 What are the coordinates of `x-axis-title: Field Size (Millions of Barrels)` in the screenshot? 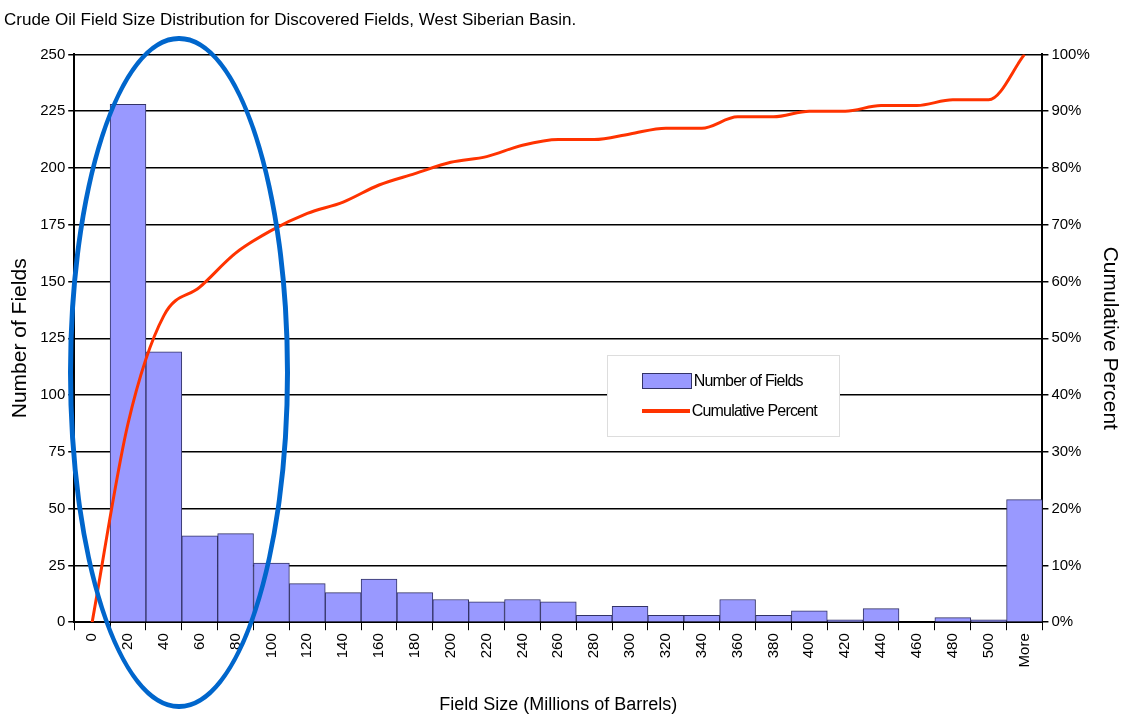 It's located at (558, 704).